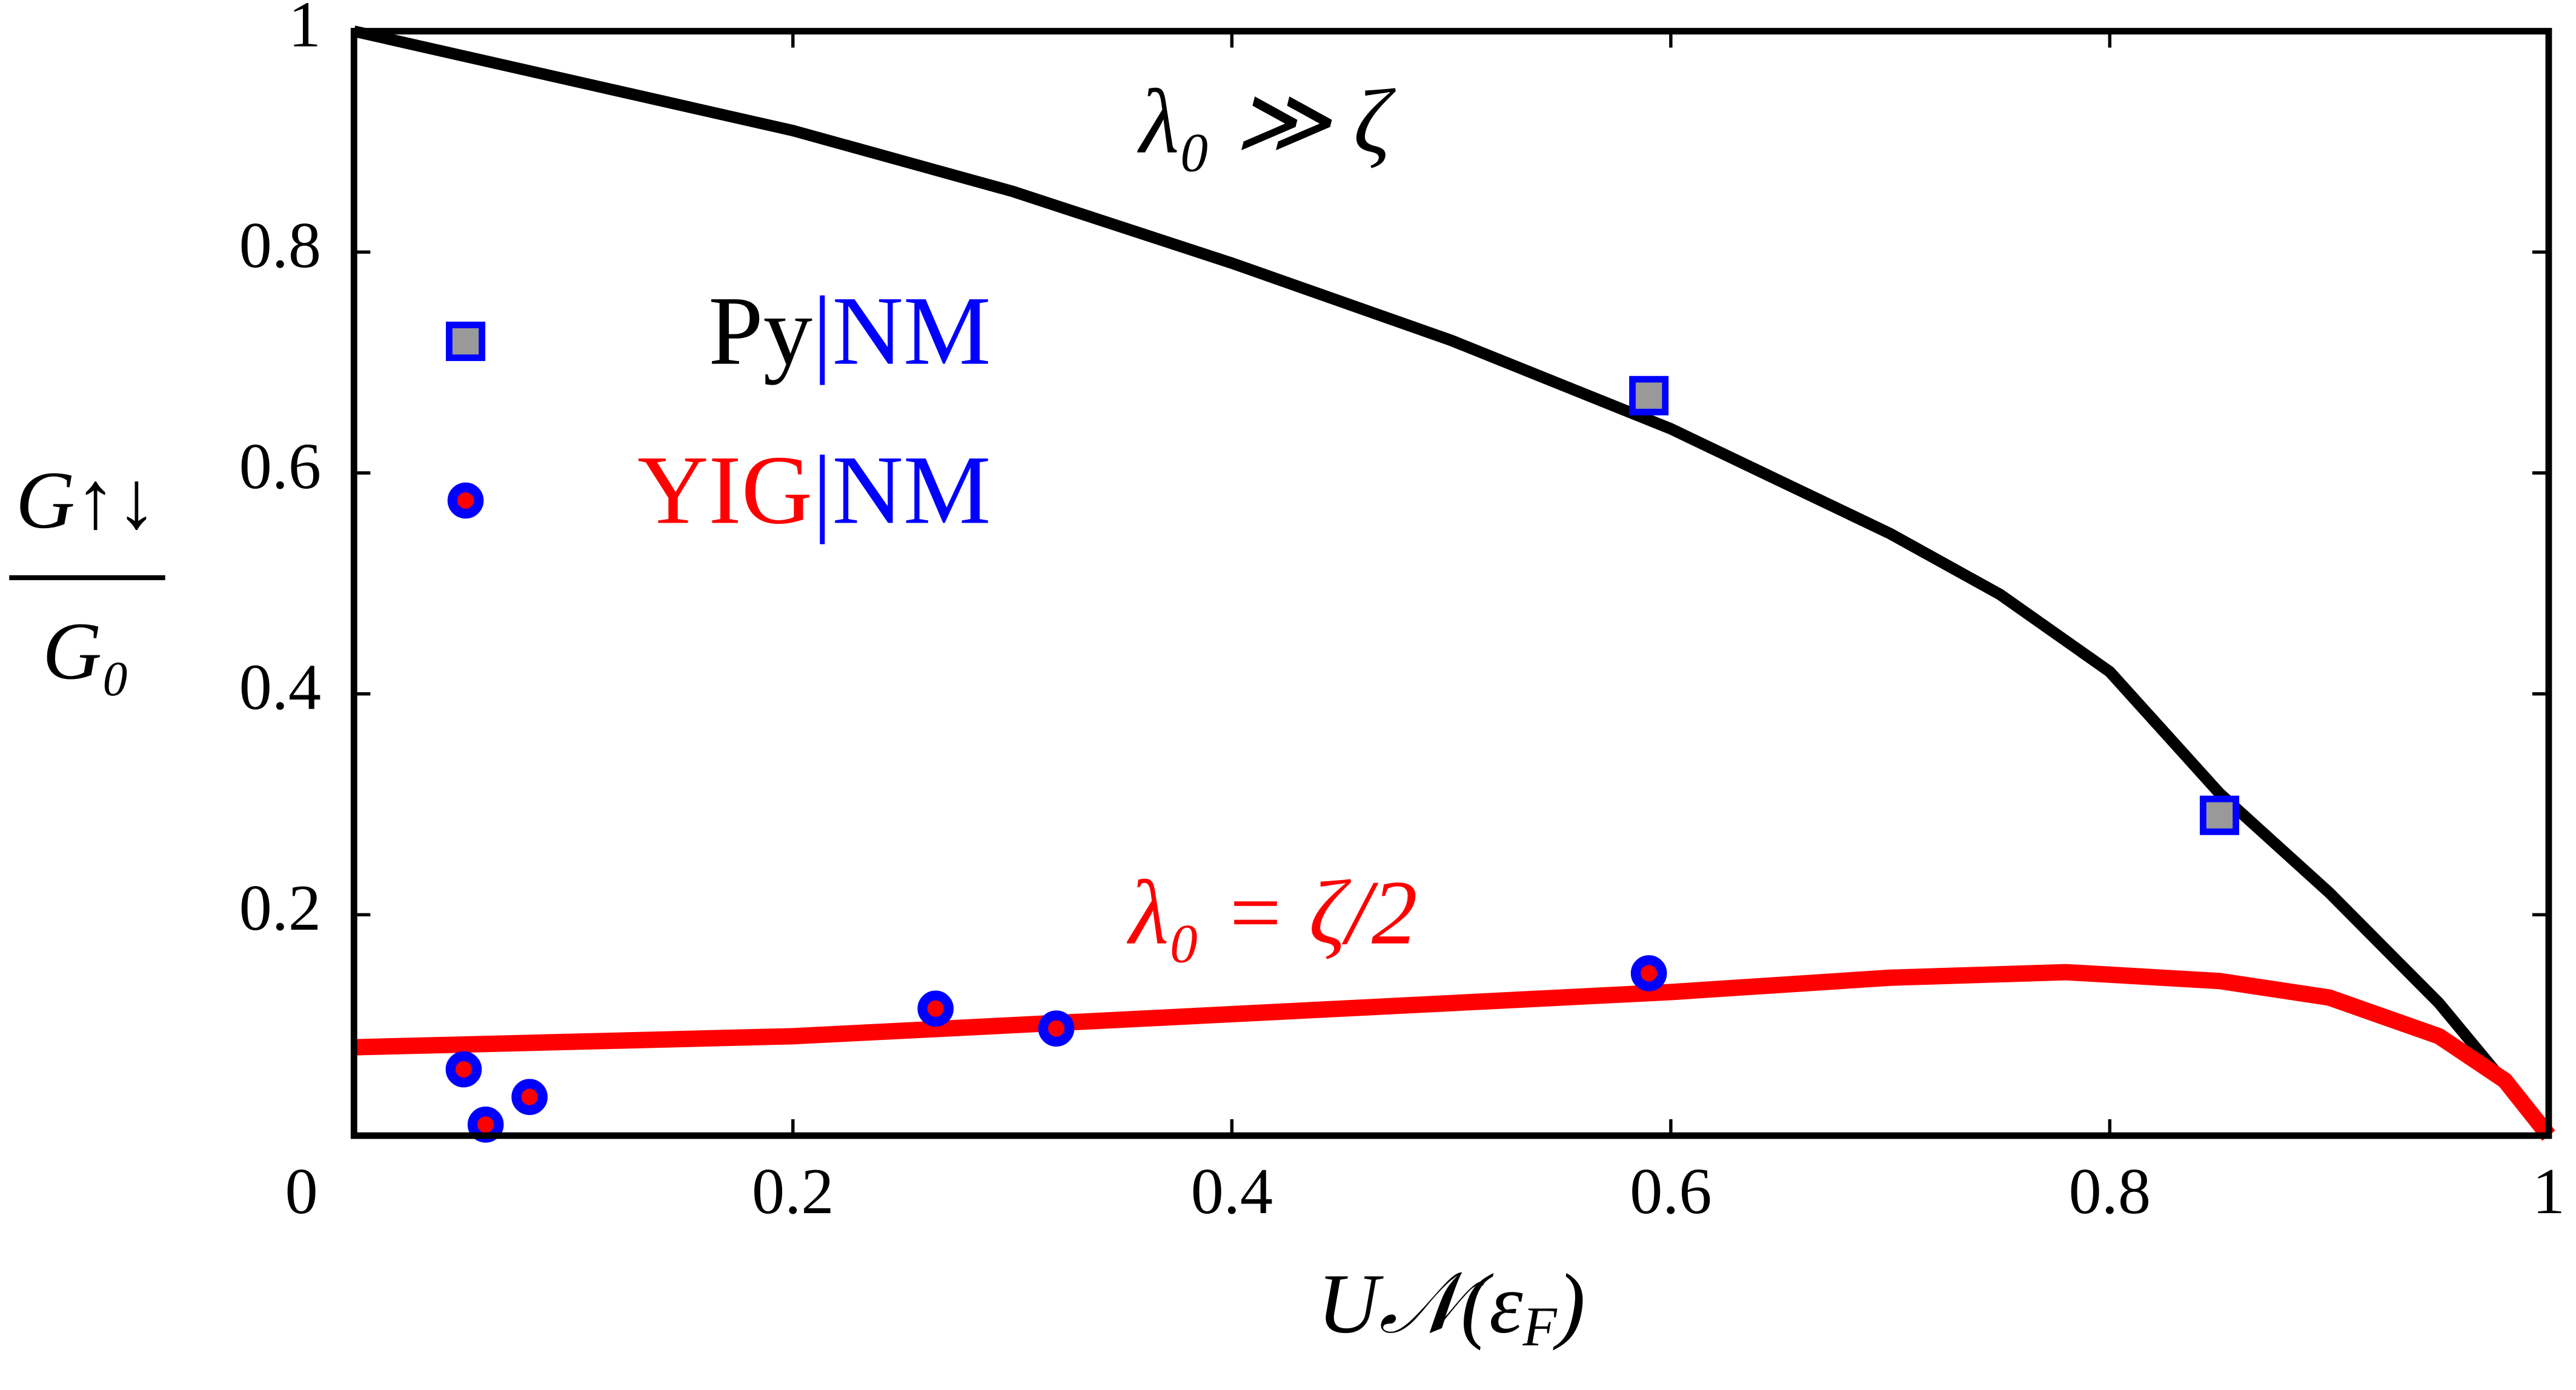 The image size is (2576, 1390). Describe the element at coordinates (2110, 1191) in the screenshot. I see `x-tick-label: 0.8` at that location.